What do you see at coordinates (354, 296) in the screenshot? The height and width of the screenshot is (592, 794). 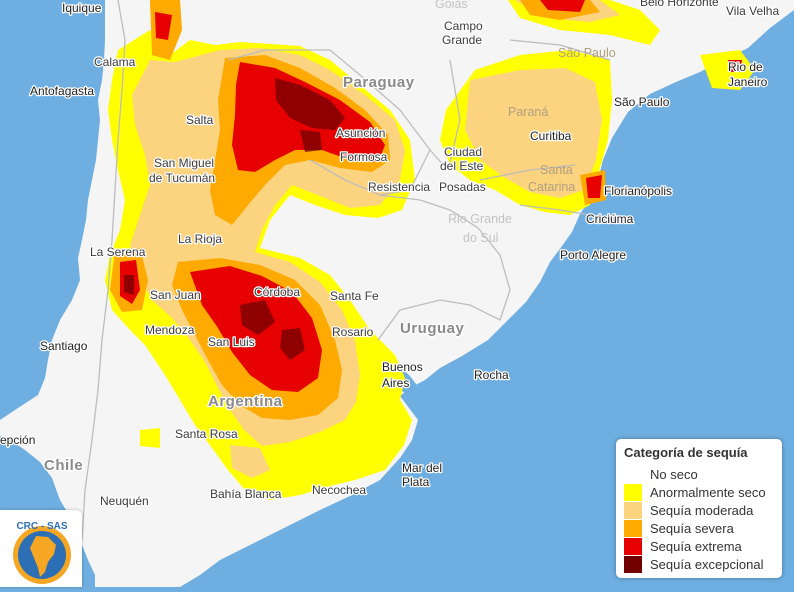 I see `city-label-santa-fe: Santa Fe` at bounding box center [354, 296].